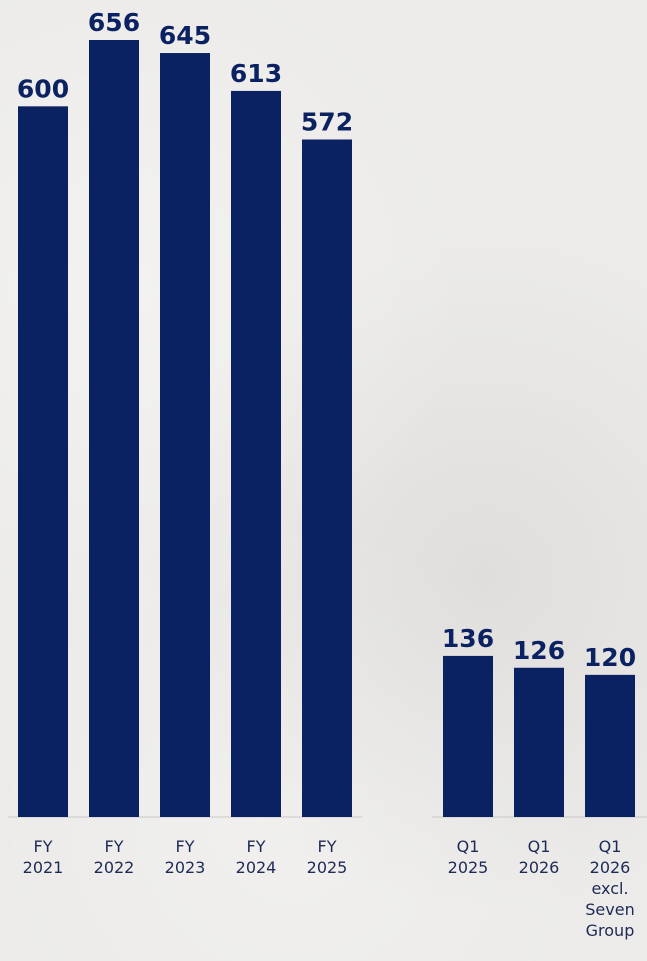 The image size is (647, 961). Describe the element at coordinates (610, 657) in the screenshot. I see `value-label-1-2: 120` at that location.